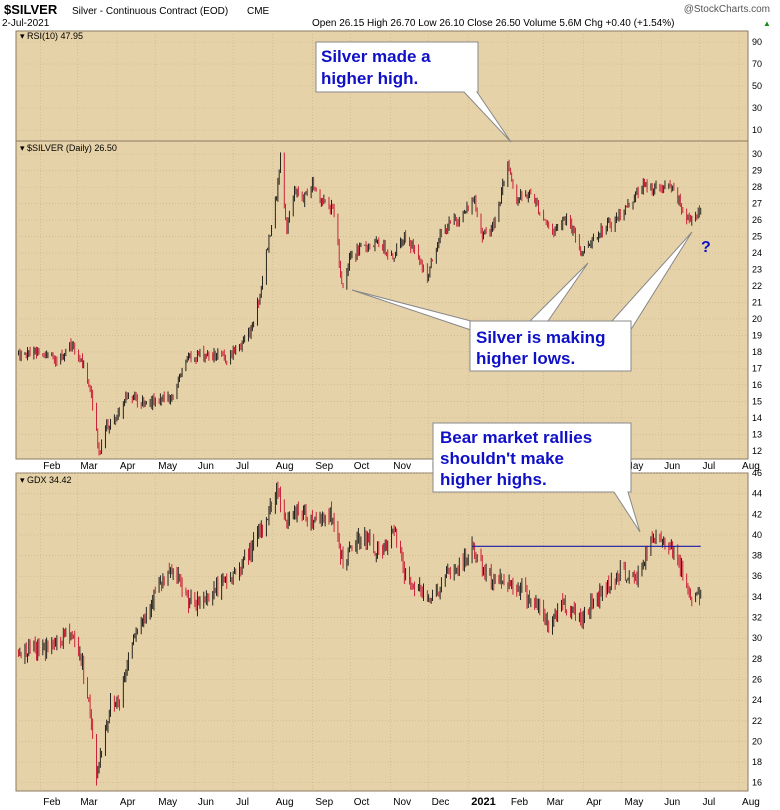 Image resolution: width=780 pixels, height=810 pixels. I want to click on silver-tick-label: 19, so click(757, 335).